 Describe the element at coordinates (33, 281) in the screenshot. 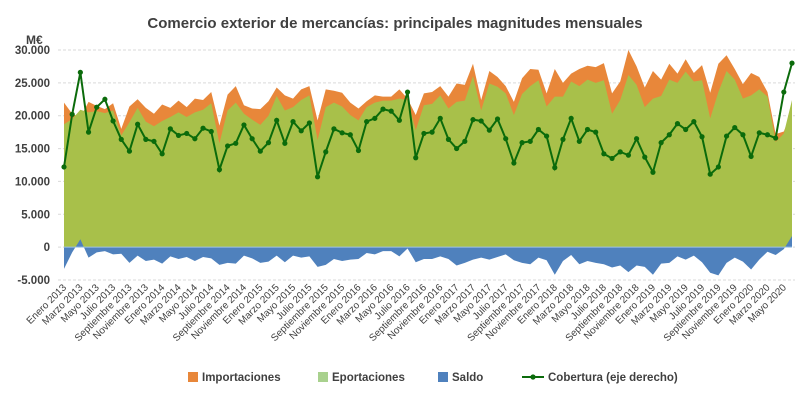

I see `y-tick-label: -5.000` at that location.